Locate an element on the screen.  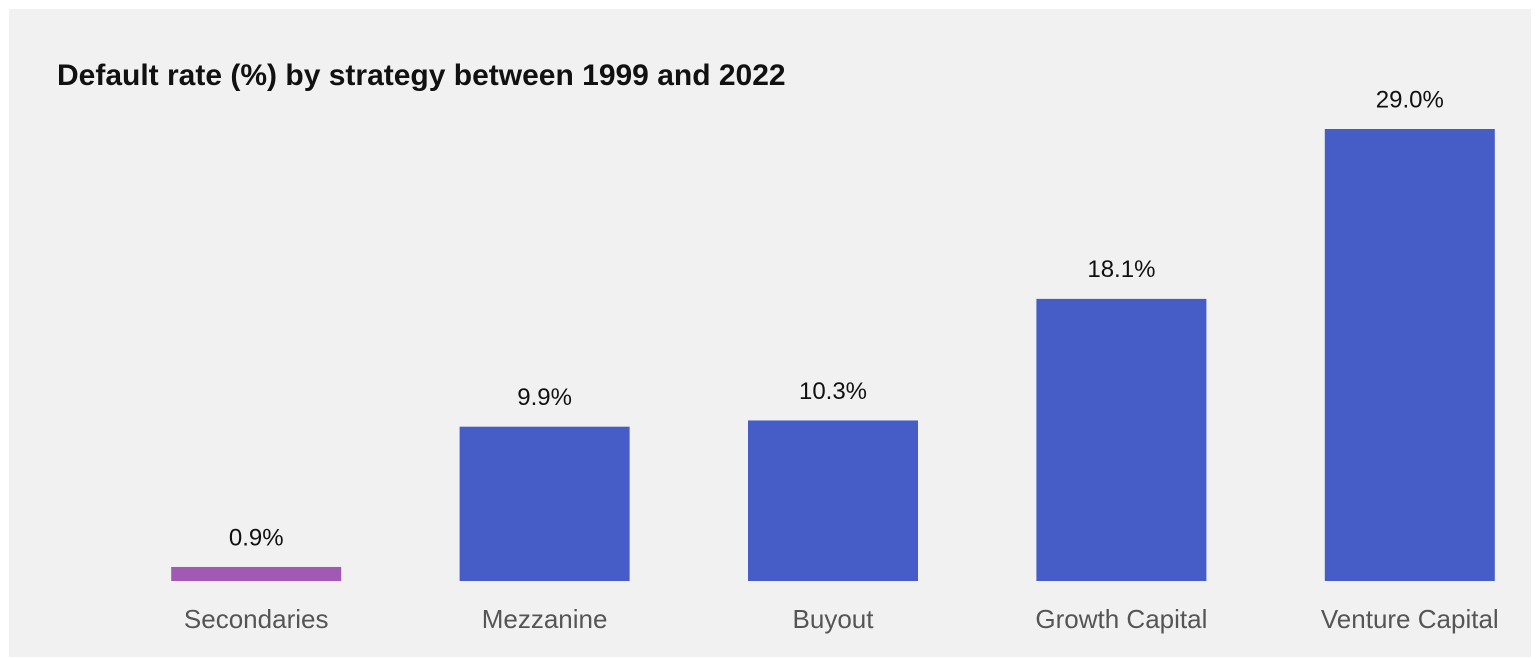
x-tick-label: Growth Capital is located at coordinates (1121, 619).